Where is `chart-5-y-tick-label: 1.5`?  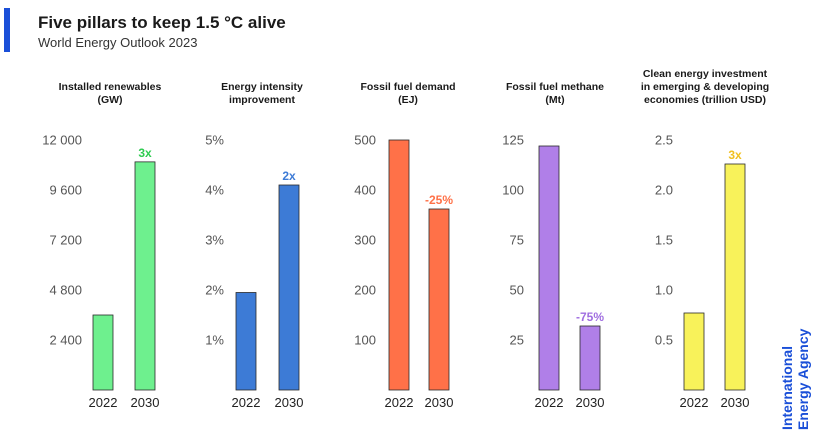
chart-5-y-tick-label: 1.5 is located at coordinates (664, 240).